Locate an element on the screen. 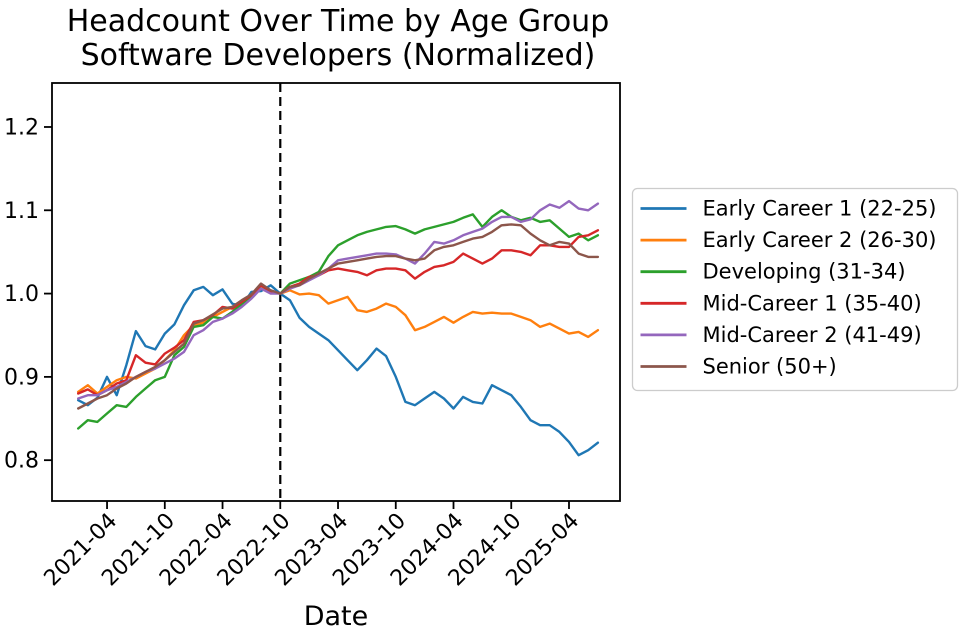 This screenshot has height=636, width=966. legend-box is located at coordinates (795, 289).